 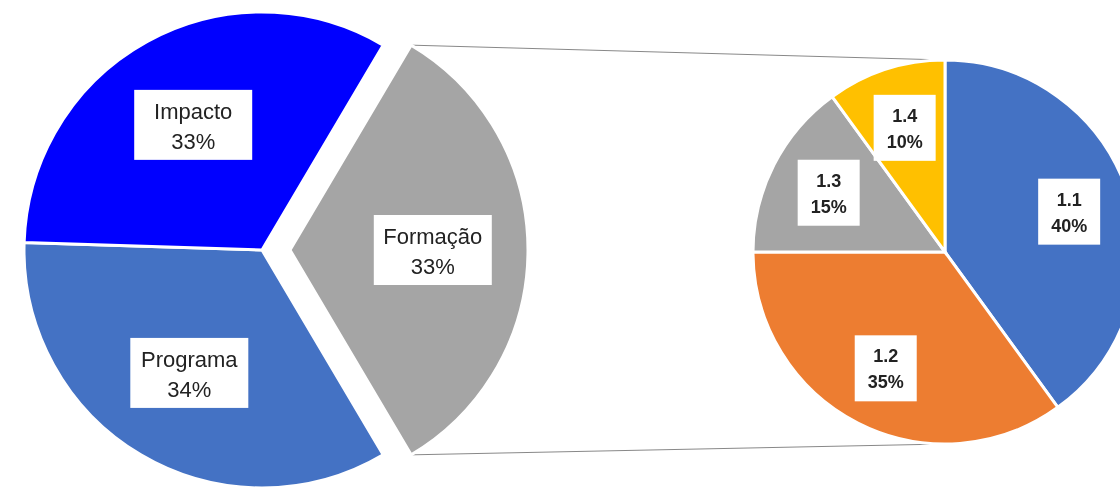 What do you see at coordinates (829, 180) in the screenshot?
I see `slice-label: 1.3` at bounding box center [829, 180].